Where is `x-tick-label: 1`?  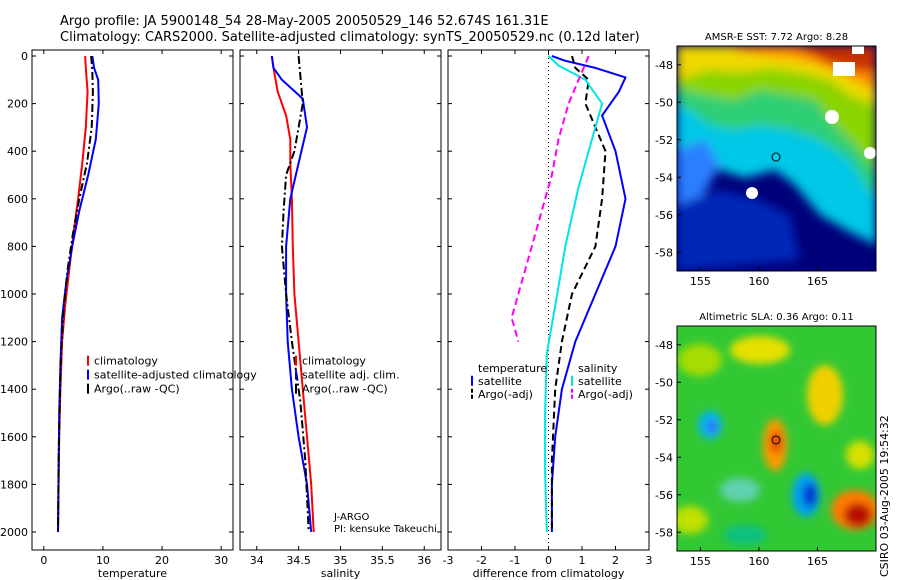
x-tick-label: 1 is located at coordinates (582, 560).